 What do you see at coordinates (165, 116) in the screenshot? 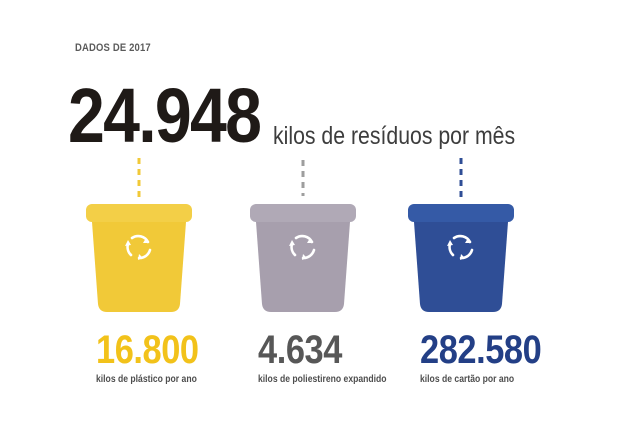
I see `headline-number: 24.948` at bounding box center [165, 116].